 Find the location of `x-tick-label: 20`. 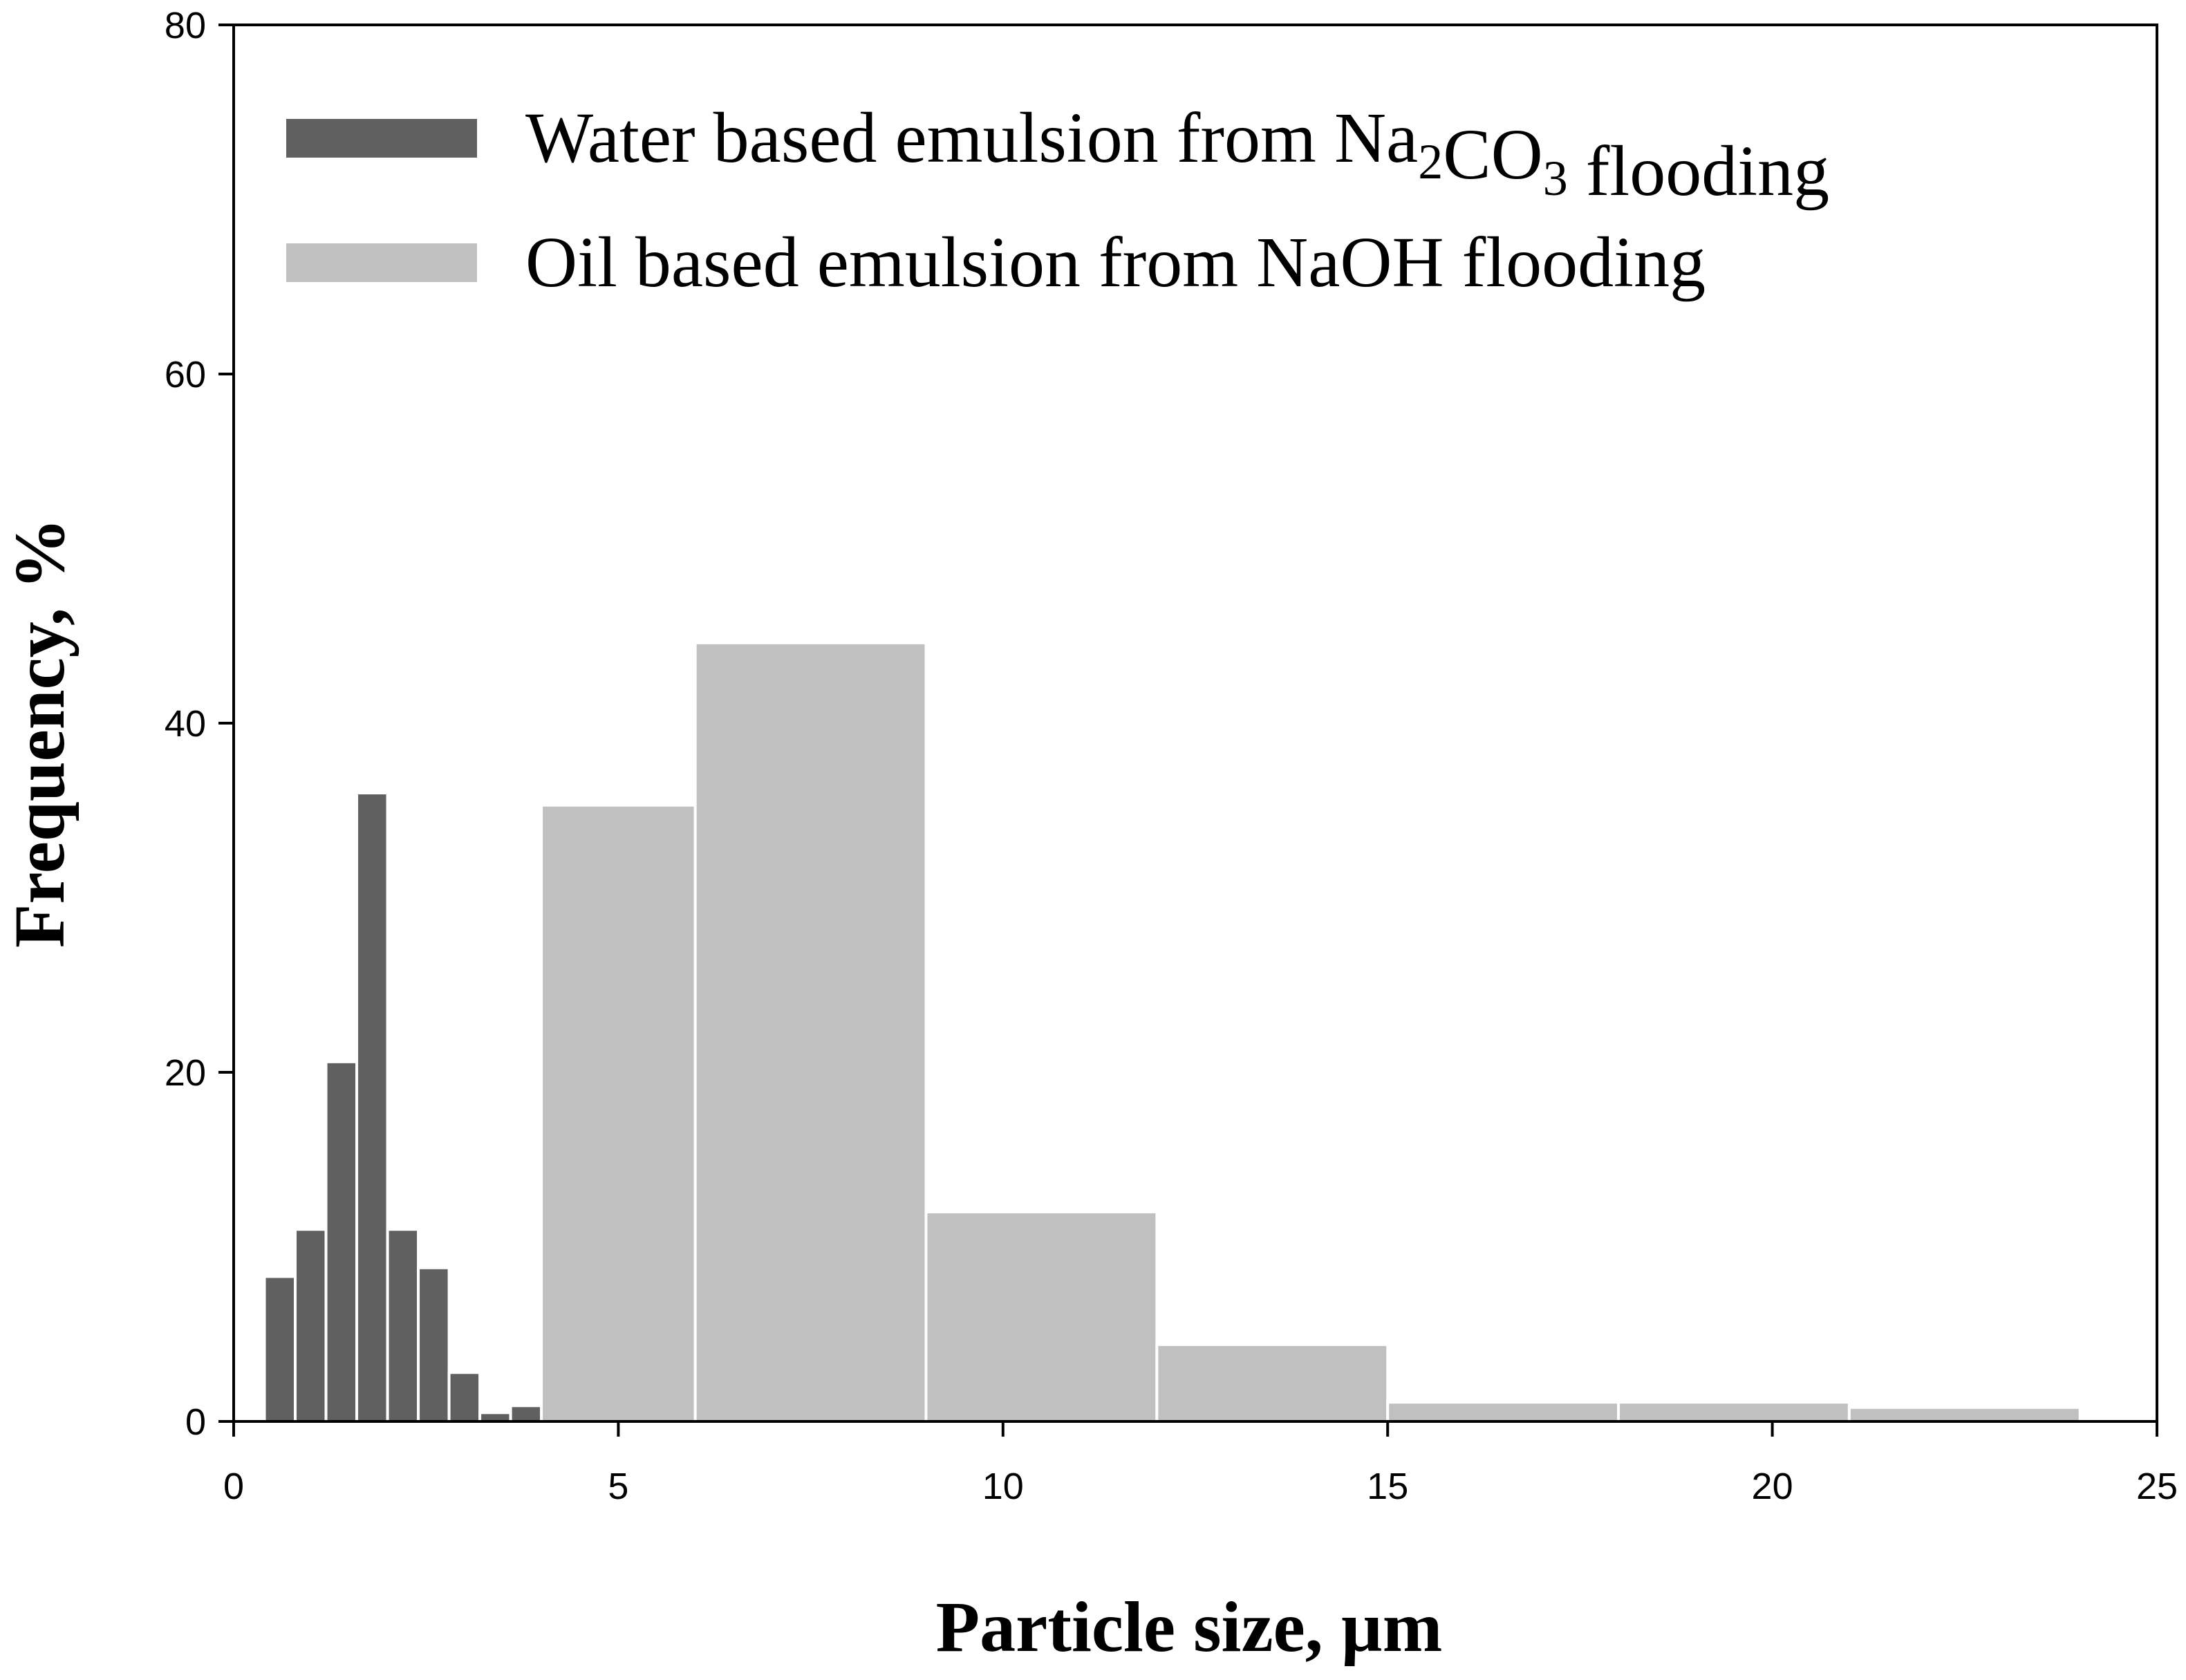

x-tick-label: 20 is located at coordinates (1772, 1486).